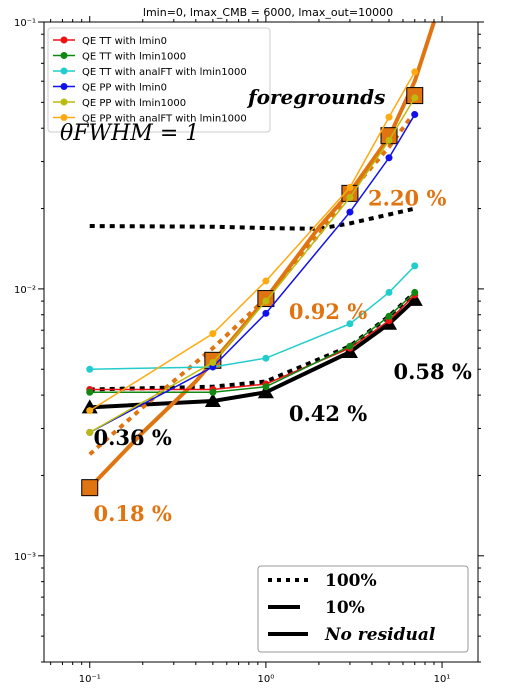 The image size is (505, 693). What do you see at coordinates (328, 311) in the screenshot?
I see `annotation-label: 0.92 %` at bounding box center [328, 311].